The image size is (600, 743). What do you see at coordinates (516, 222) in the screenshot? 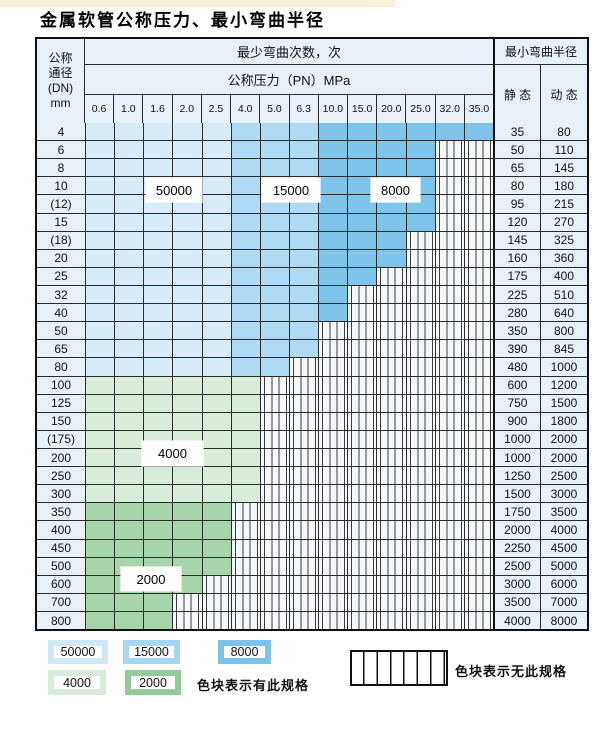
I see `static-radius-cell: 120` at bounding box center [516, 222].